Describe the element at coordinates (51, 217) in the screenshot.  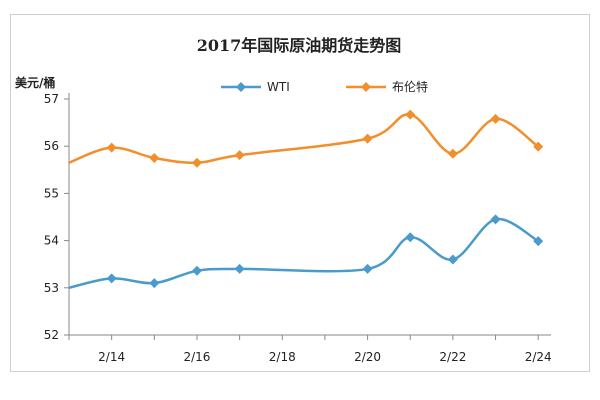
I see `y-tick-labels: 52 53 54 55 56 57` at that location.